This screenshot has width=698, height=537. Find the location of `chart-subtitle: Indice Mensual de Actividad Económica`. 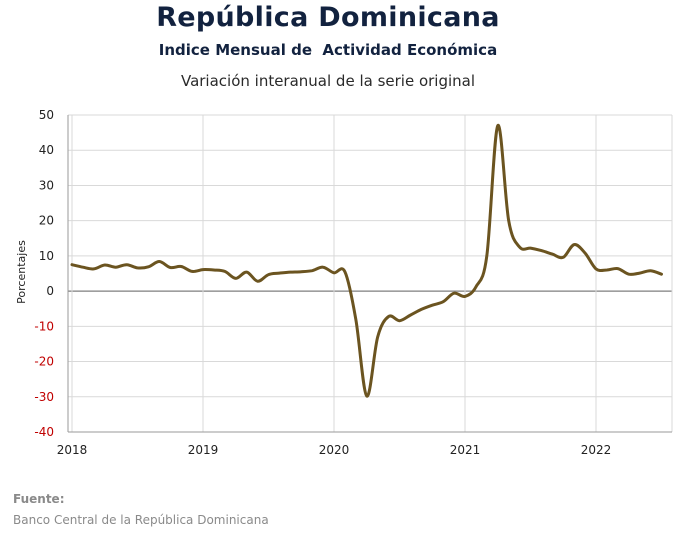

chart-subtitle: Indice Mensual de Actividad Económica is located at coordinates (328, 50).